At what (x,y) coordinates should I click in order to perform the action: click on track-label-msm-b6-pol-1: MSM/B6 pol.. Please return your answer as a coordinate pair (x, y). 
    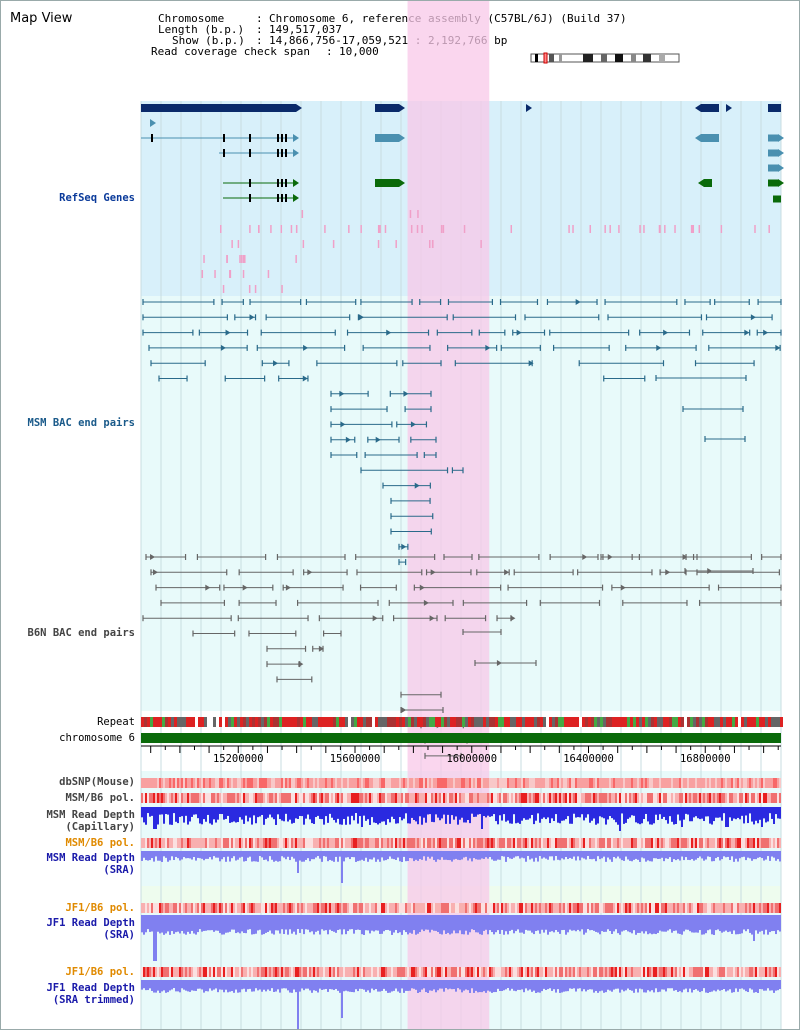
    Looking at the image, I should click on (100, 798).